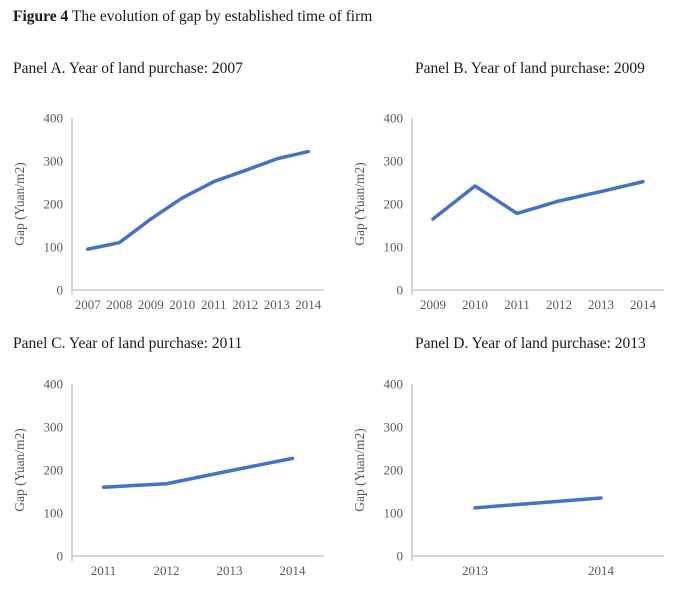  What do you see at coordinates (530, 68) in the screenshot?
I see `panel-b-title: Panel B. Year of land purchase: 2009` at bounding box center [530, 68].